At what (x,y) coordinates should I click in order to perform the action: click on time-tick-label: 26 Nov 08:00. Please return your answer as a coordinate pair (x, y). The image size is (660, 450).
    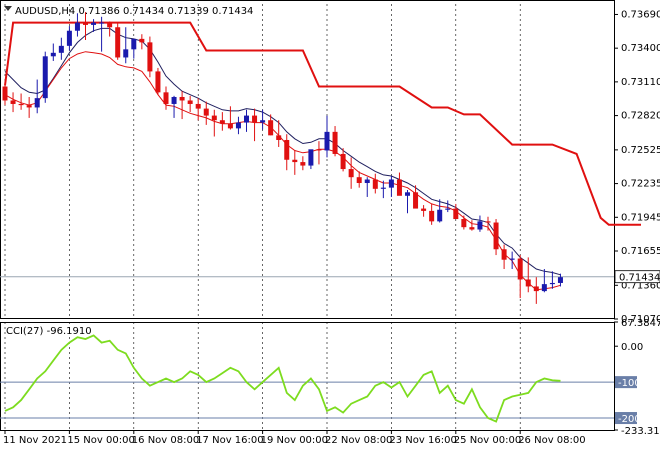
    Looking at the image, I should click on (551, 440).